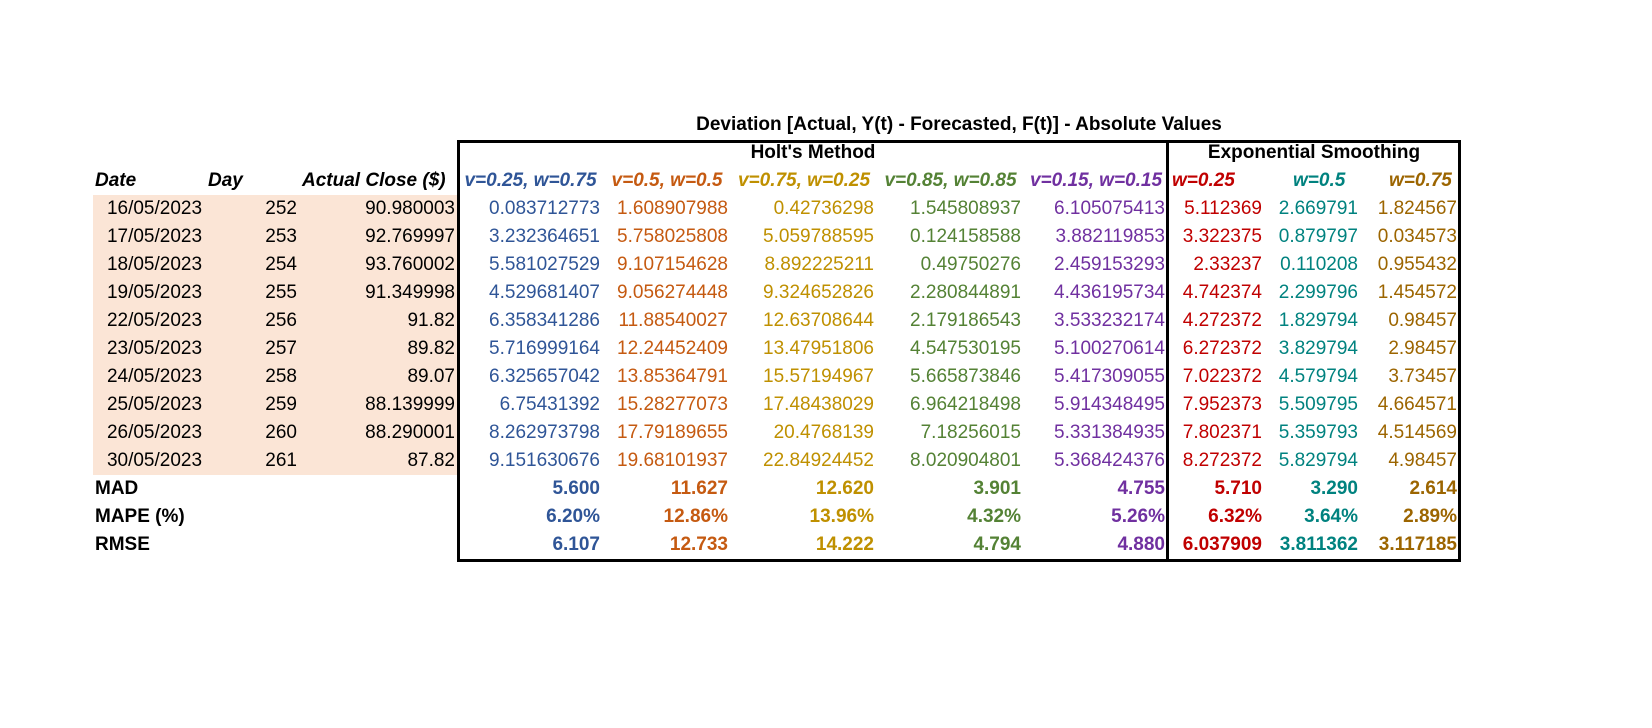 This screenshot has height=728, width=1652. What do you see at coordinates (844, 544) in the screenshot?
I see `rmse-value: 14.222` at bounding box center [844, 544].